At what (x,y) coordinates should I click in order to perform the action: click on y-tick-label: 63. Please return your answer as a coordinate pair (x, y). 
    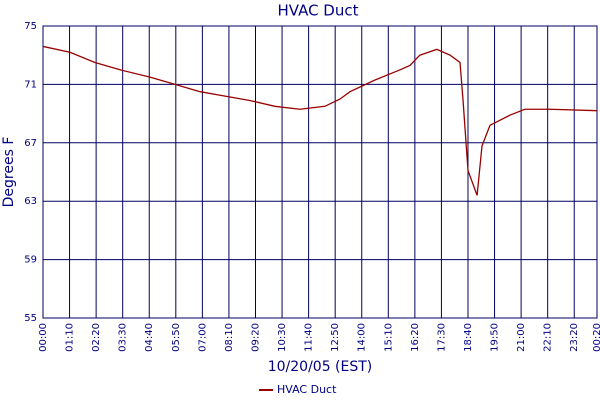
    Looking at the image, I should click on (30, 201).